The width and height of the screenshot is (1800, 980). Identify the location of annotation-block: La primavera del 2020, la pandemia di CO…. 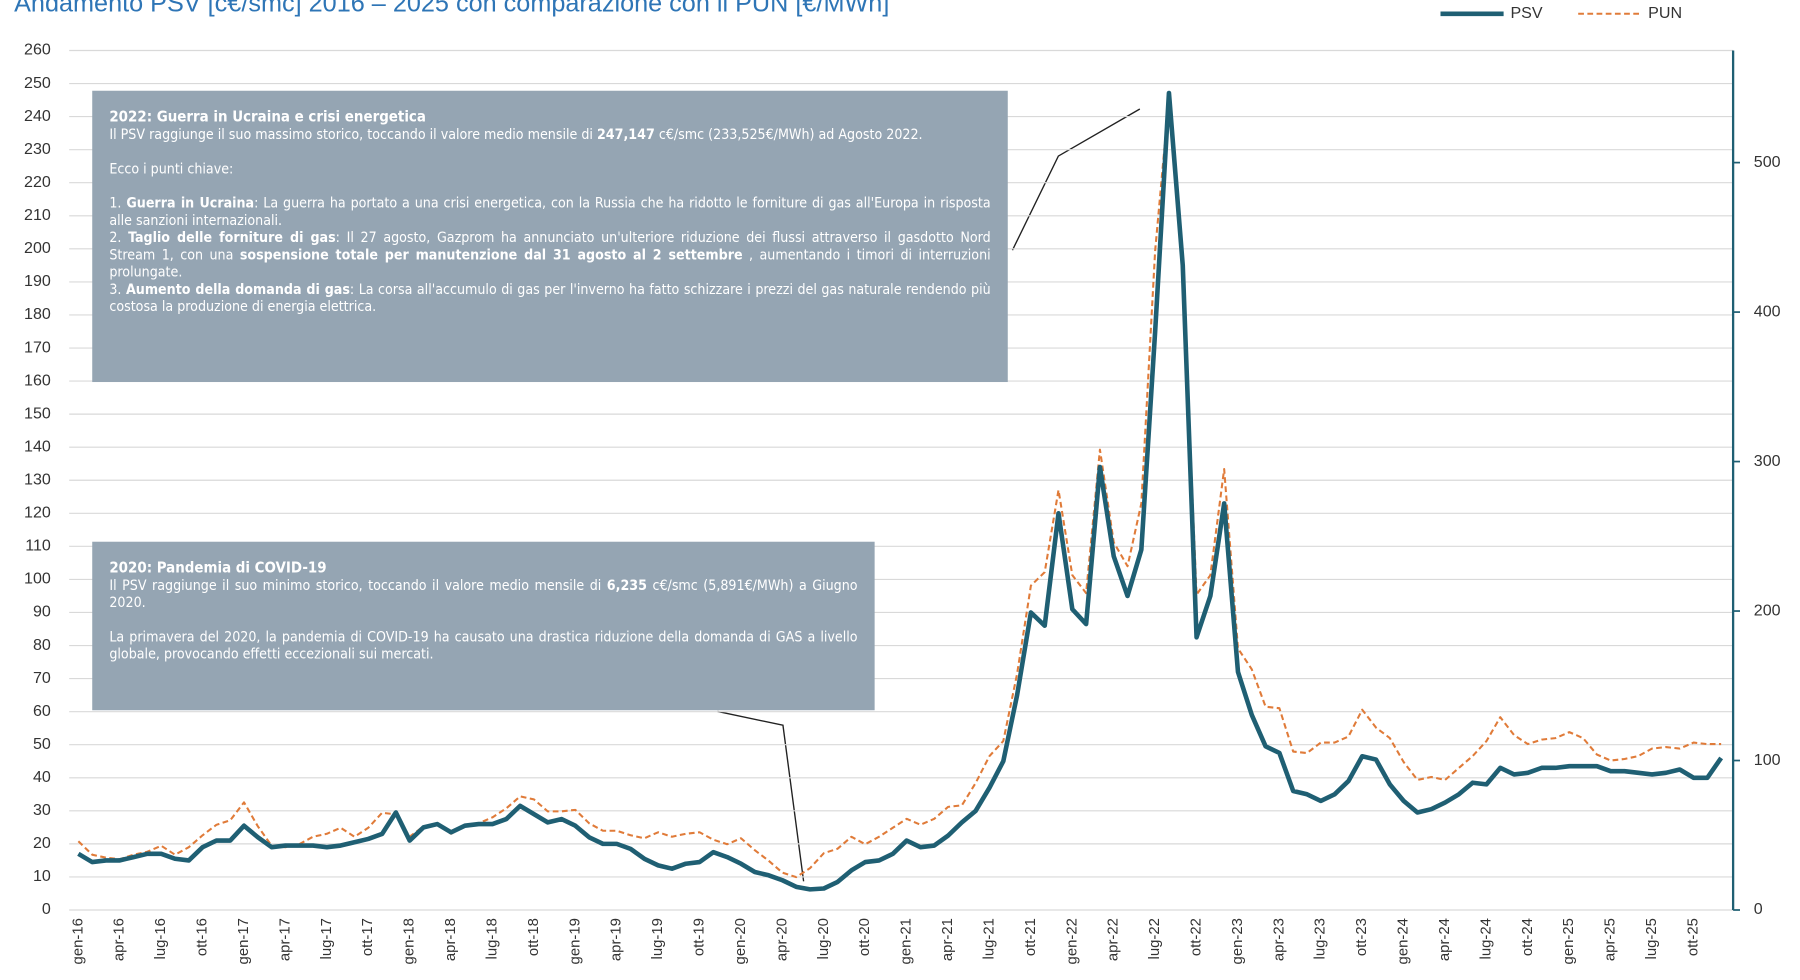
(483, 646).